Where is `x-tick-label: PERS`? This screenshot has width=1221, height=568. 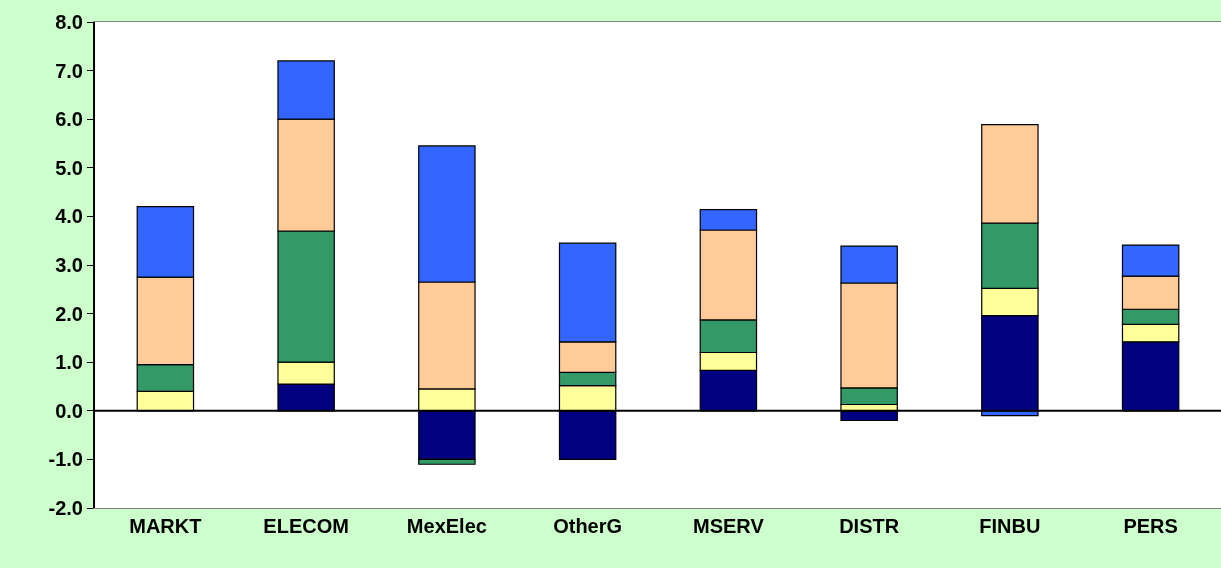 x-tick-label: PERS is located at coordinates (1150, 526).